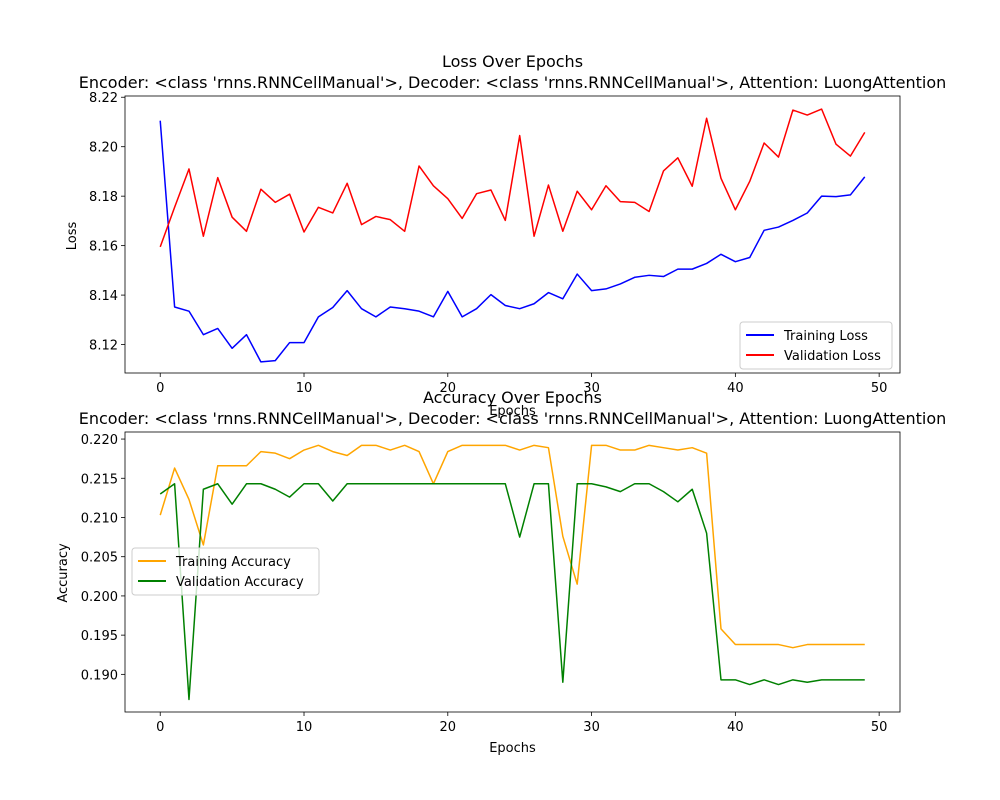  I want to click on legend-label-validation-accuracy: Validation Accuracy, so click(240, 582).